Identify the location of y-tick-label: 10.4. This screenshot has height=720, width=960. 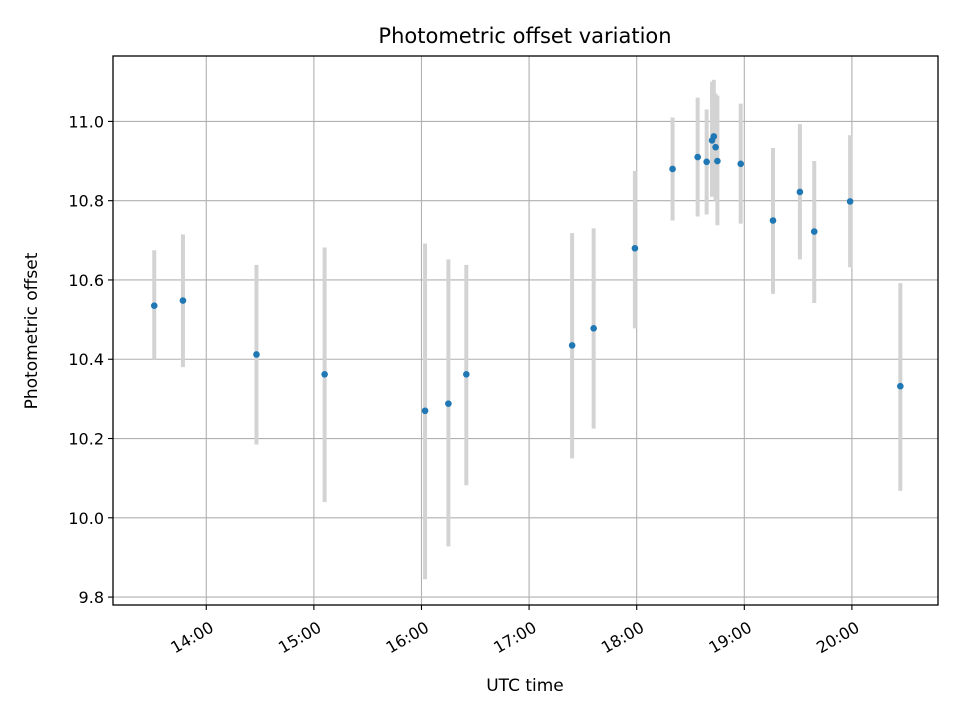
(86, 359).